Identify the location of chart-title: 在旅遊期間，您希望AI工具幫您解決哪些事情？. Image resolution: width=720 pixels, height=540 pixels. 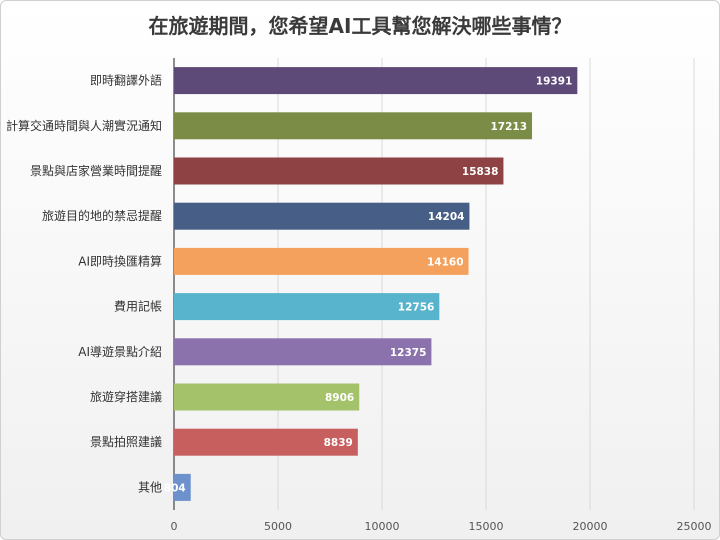
(360, 26).